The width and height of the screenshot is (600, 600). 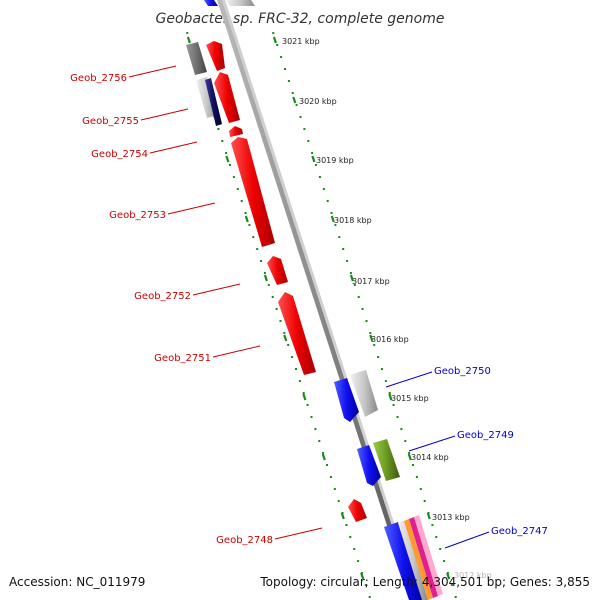 I want to click on gene-label-left: Geob_2754, so click(x=119, y=154).